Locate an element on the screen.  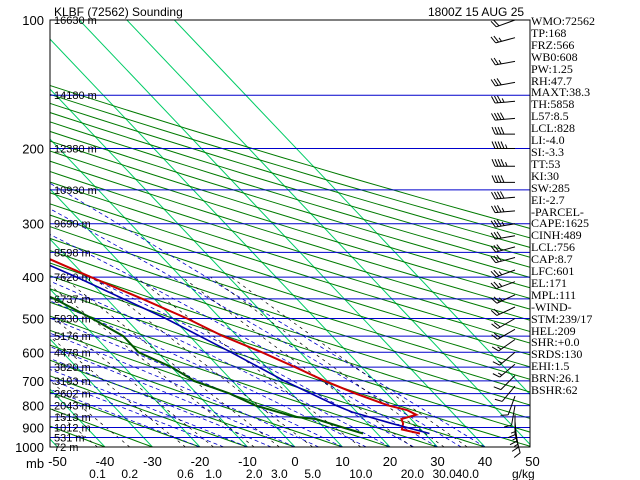
temperature-tick-label: 20 is located at coordinates (390, 461).